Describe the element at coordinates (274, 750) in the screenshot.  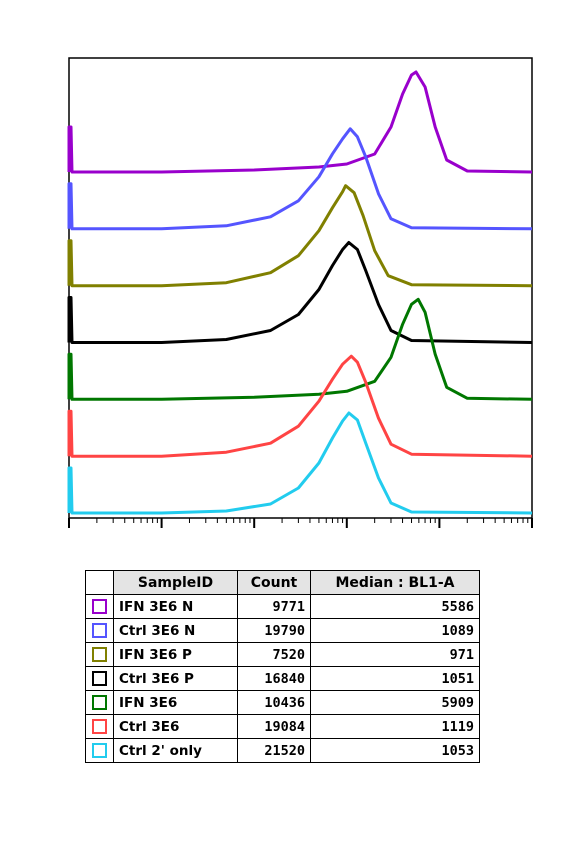
I see `count-cell: 21520` at that location.